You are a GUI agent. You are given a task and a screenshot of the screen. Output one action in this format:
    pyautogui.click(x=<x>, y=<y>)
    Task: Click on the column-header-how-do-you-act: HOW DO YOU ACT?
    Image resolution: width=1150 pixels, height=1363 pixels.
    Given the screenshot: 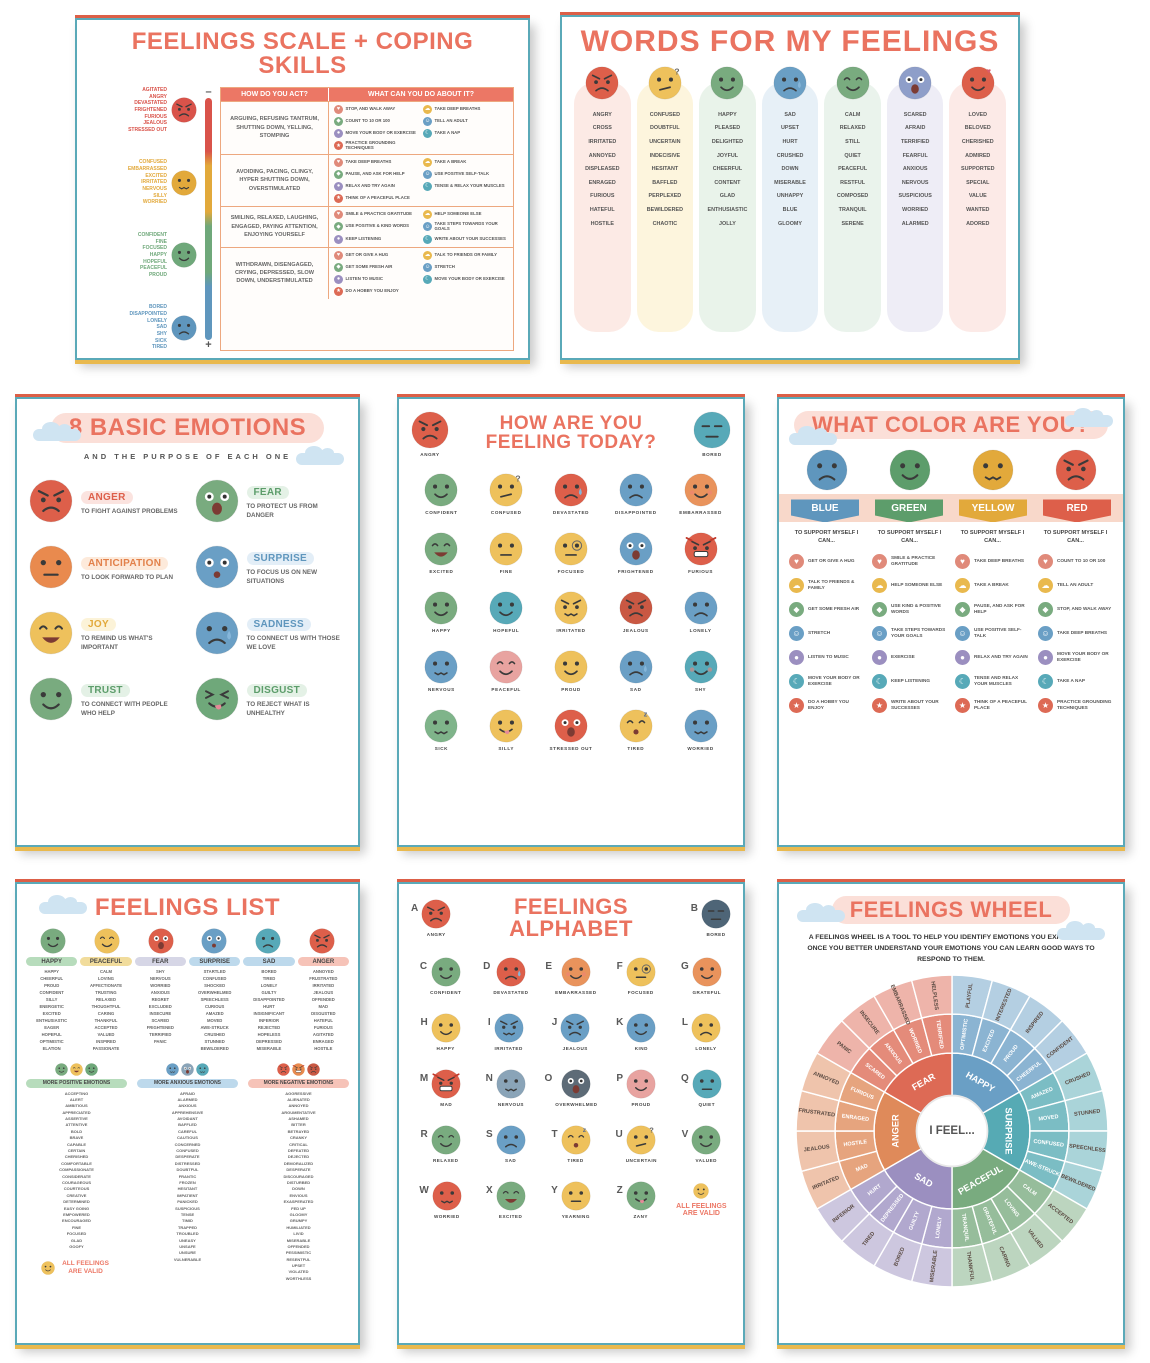 What is the action you would take?
    pyautogui.click(x=275, y=94)
    